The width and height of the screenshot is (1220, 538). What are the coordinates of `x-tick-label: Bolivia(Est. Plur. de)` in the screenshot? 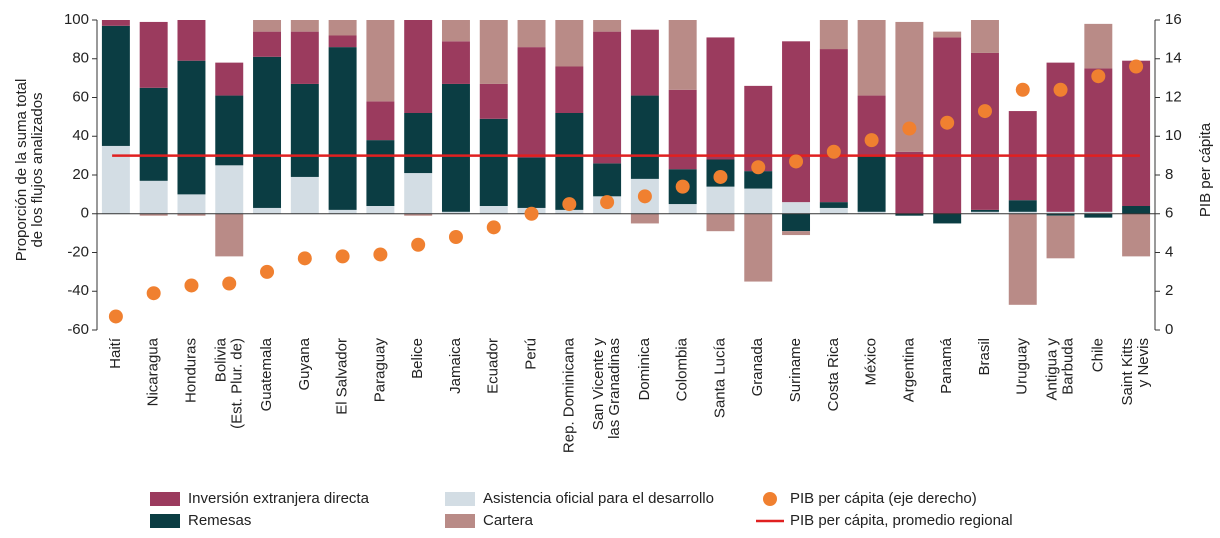 It's located at (228, 383).